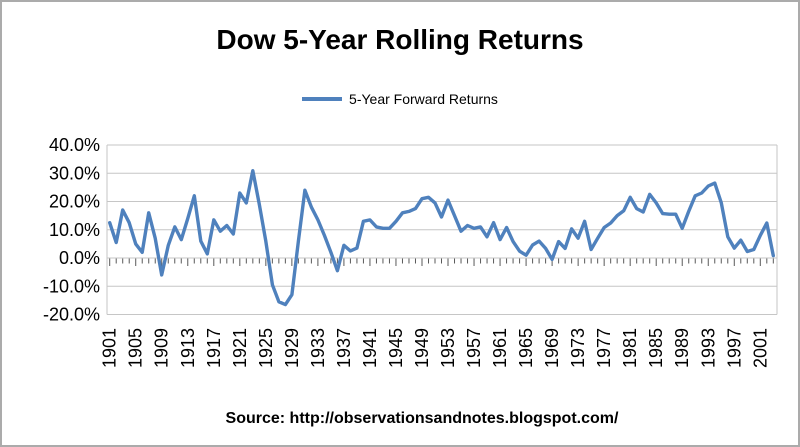 This screenshot has height=447, width=800. What do you see at coordinates (500, 348) in the screenshot?
I see `x-axis-label: 1961` at bounding box center [500, 348].